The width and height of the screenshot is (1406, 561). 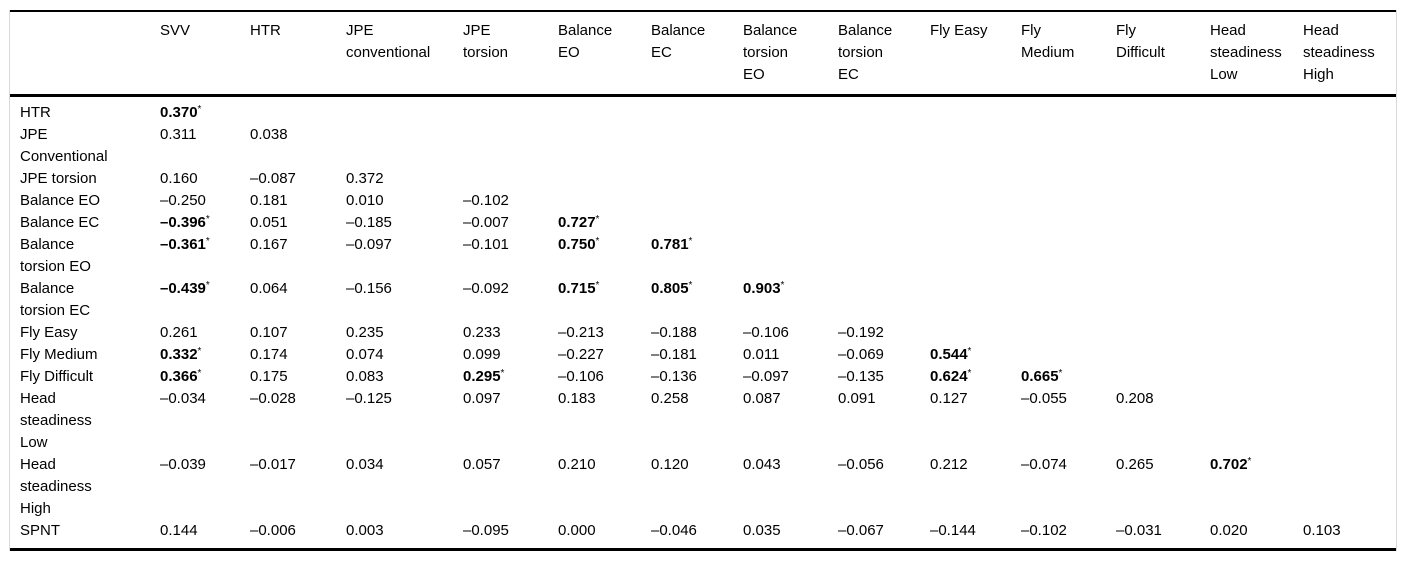 What do you see at coordinates (1256, 487) in the screenshot?
I see `value-cell: 0.702*` at bounding box center [1256, 487].